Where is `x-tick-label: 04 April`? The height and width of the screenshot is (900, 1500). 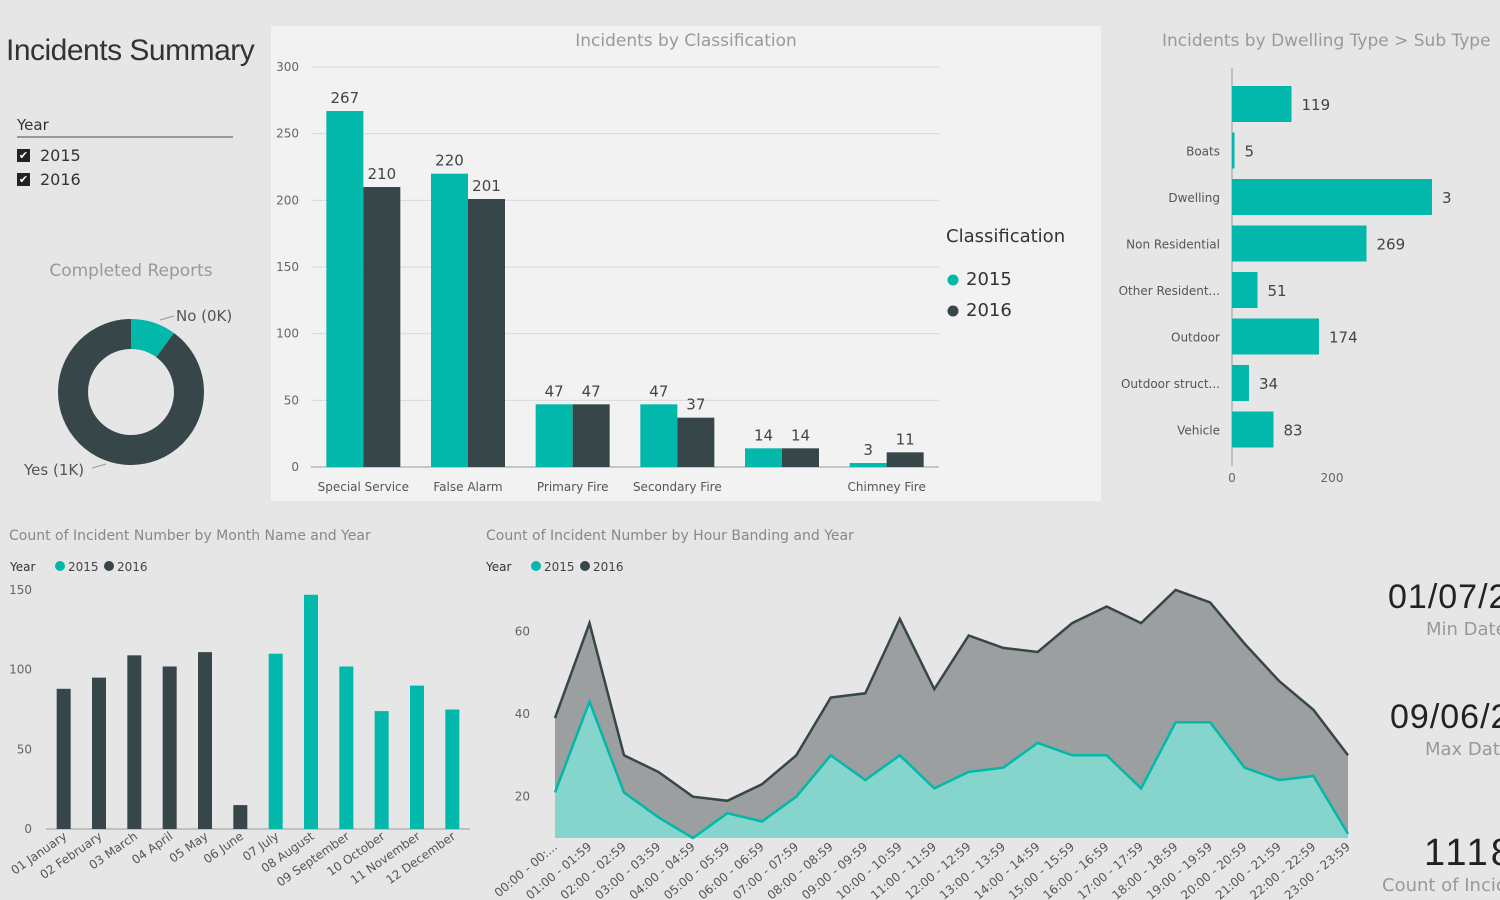 x-tick-label: 04 April is located at coordinates (152, 848).